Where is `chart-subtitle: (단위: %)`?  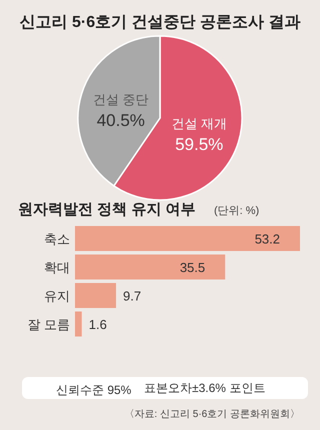 chart-subtitle: (단위: %) is located at coordinates (237, 211).